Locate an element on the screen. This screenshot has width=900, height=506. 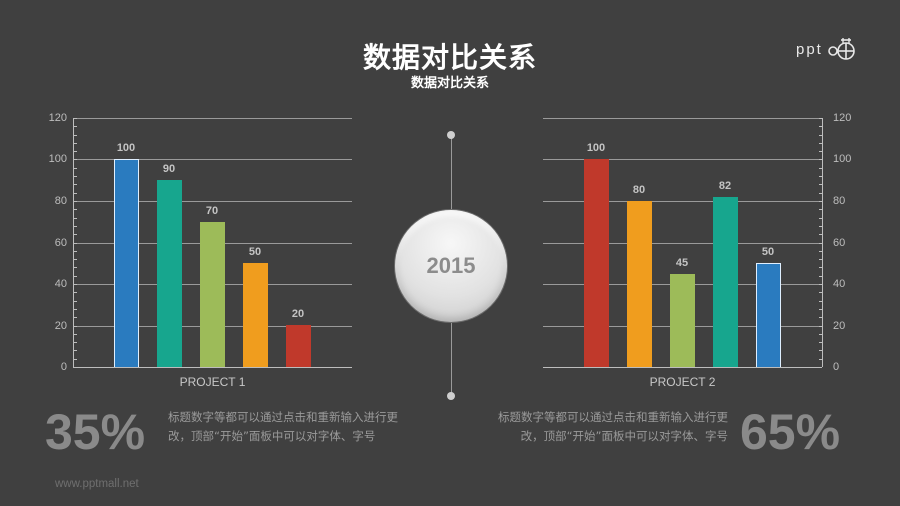
left-description-line-2: 改，顶部“开始”面板中可以对字体、字号 is located at coordinates (272, 436).